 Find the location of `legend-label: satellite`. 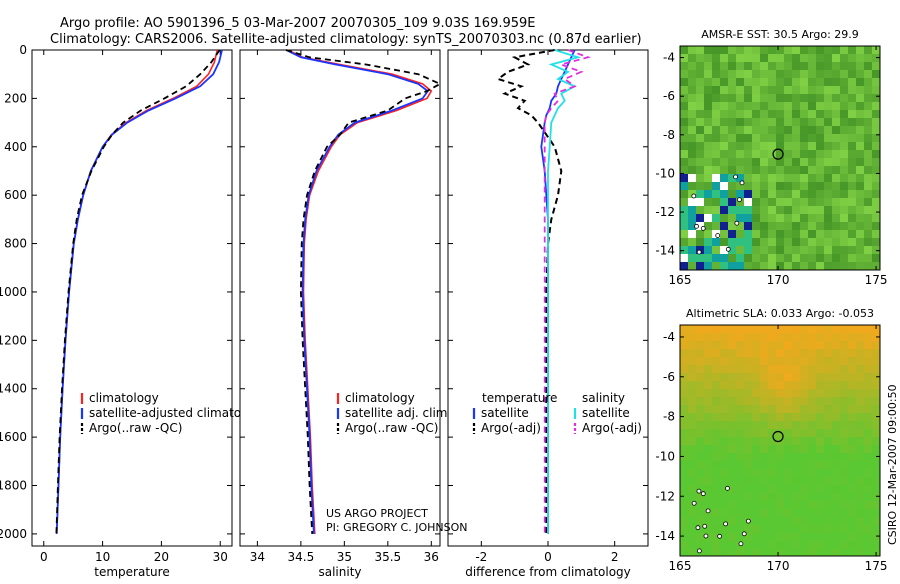

legend-label: satellite is located at coordinates (606, 413).